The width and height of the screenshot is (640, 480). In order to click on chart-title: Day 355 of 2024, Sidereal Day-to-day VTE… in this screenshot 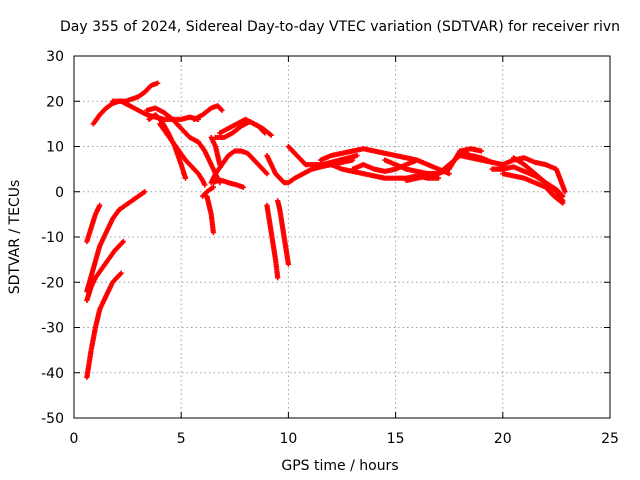, I will do `click(340, 27)`.